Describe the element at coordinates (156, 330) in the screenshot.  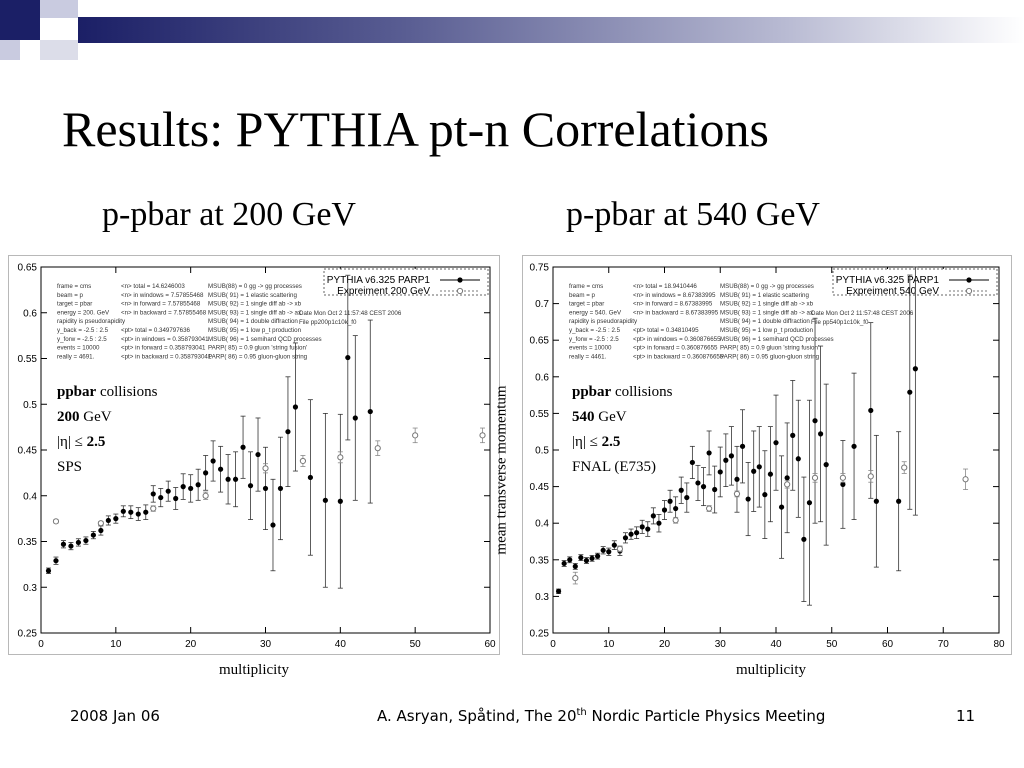
I see `info-text: <pt> total = 0.349797636` at that location.